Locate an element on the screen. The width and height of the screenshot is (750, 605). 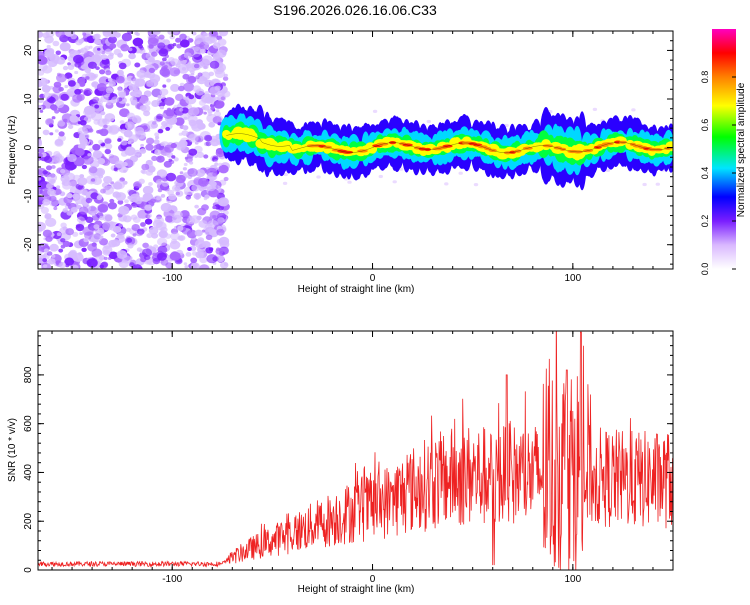
x-tick-label: 0 is located at coordinates (373, 579).